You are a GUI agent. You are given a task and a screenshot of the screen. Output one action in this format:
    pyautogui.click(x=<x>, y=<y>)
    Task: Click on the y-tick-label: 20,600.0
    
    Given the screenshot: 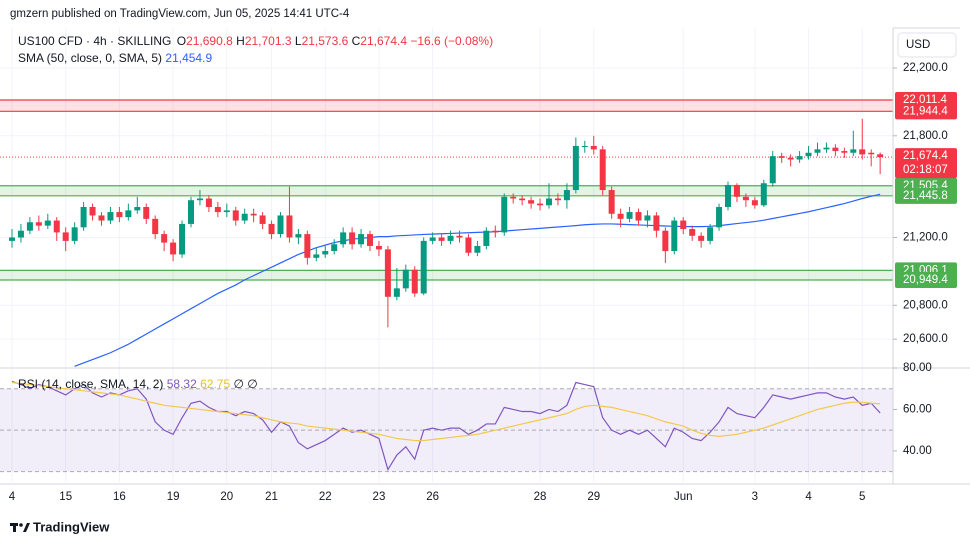 What is the action you would take?
    pyautogui.click(x=925, y=339)
    